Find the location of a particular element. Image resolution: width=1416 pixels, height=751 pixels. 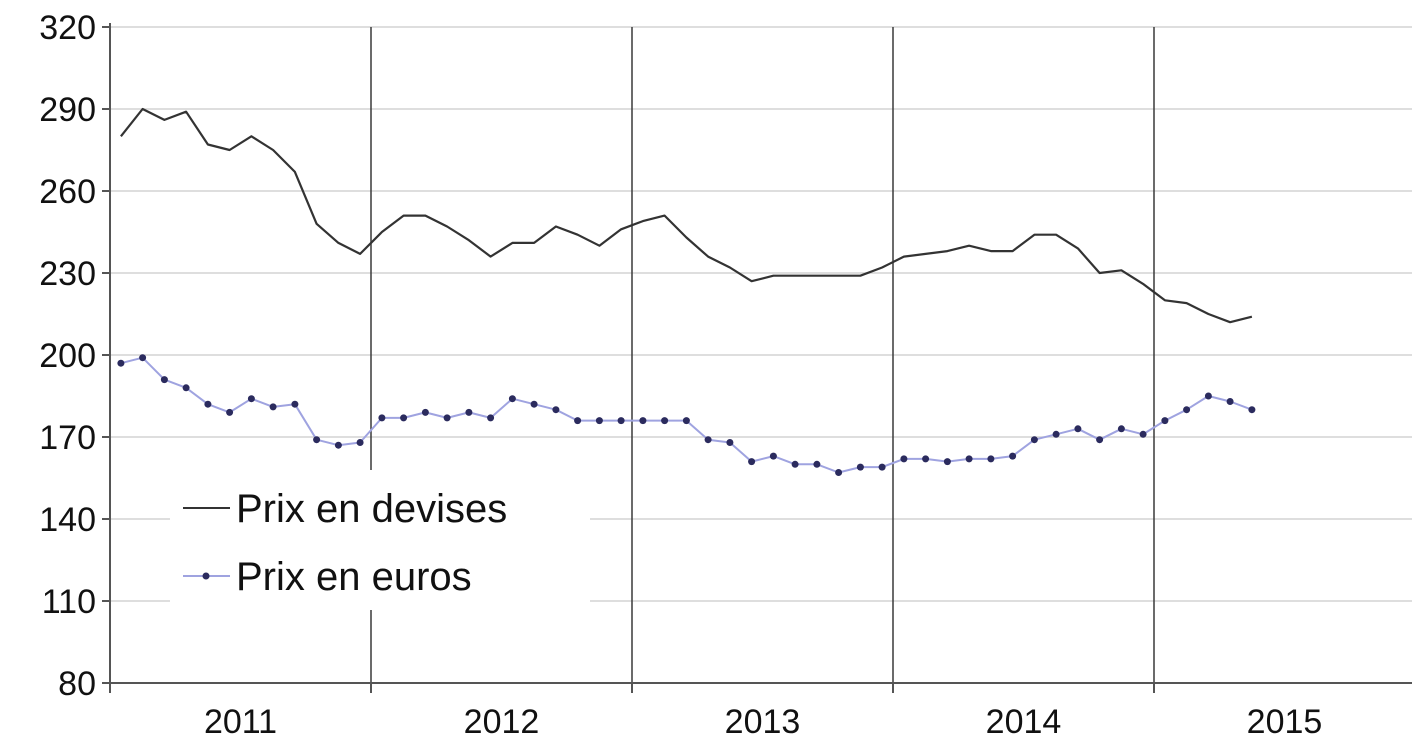

xtick-label-2014: 2014 is located at coordinates (1024, 722).